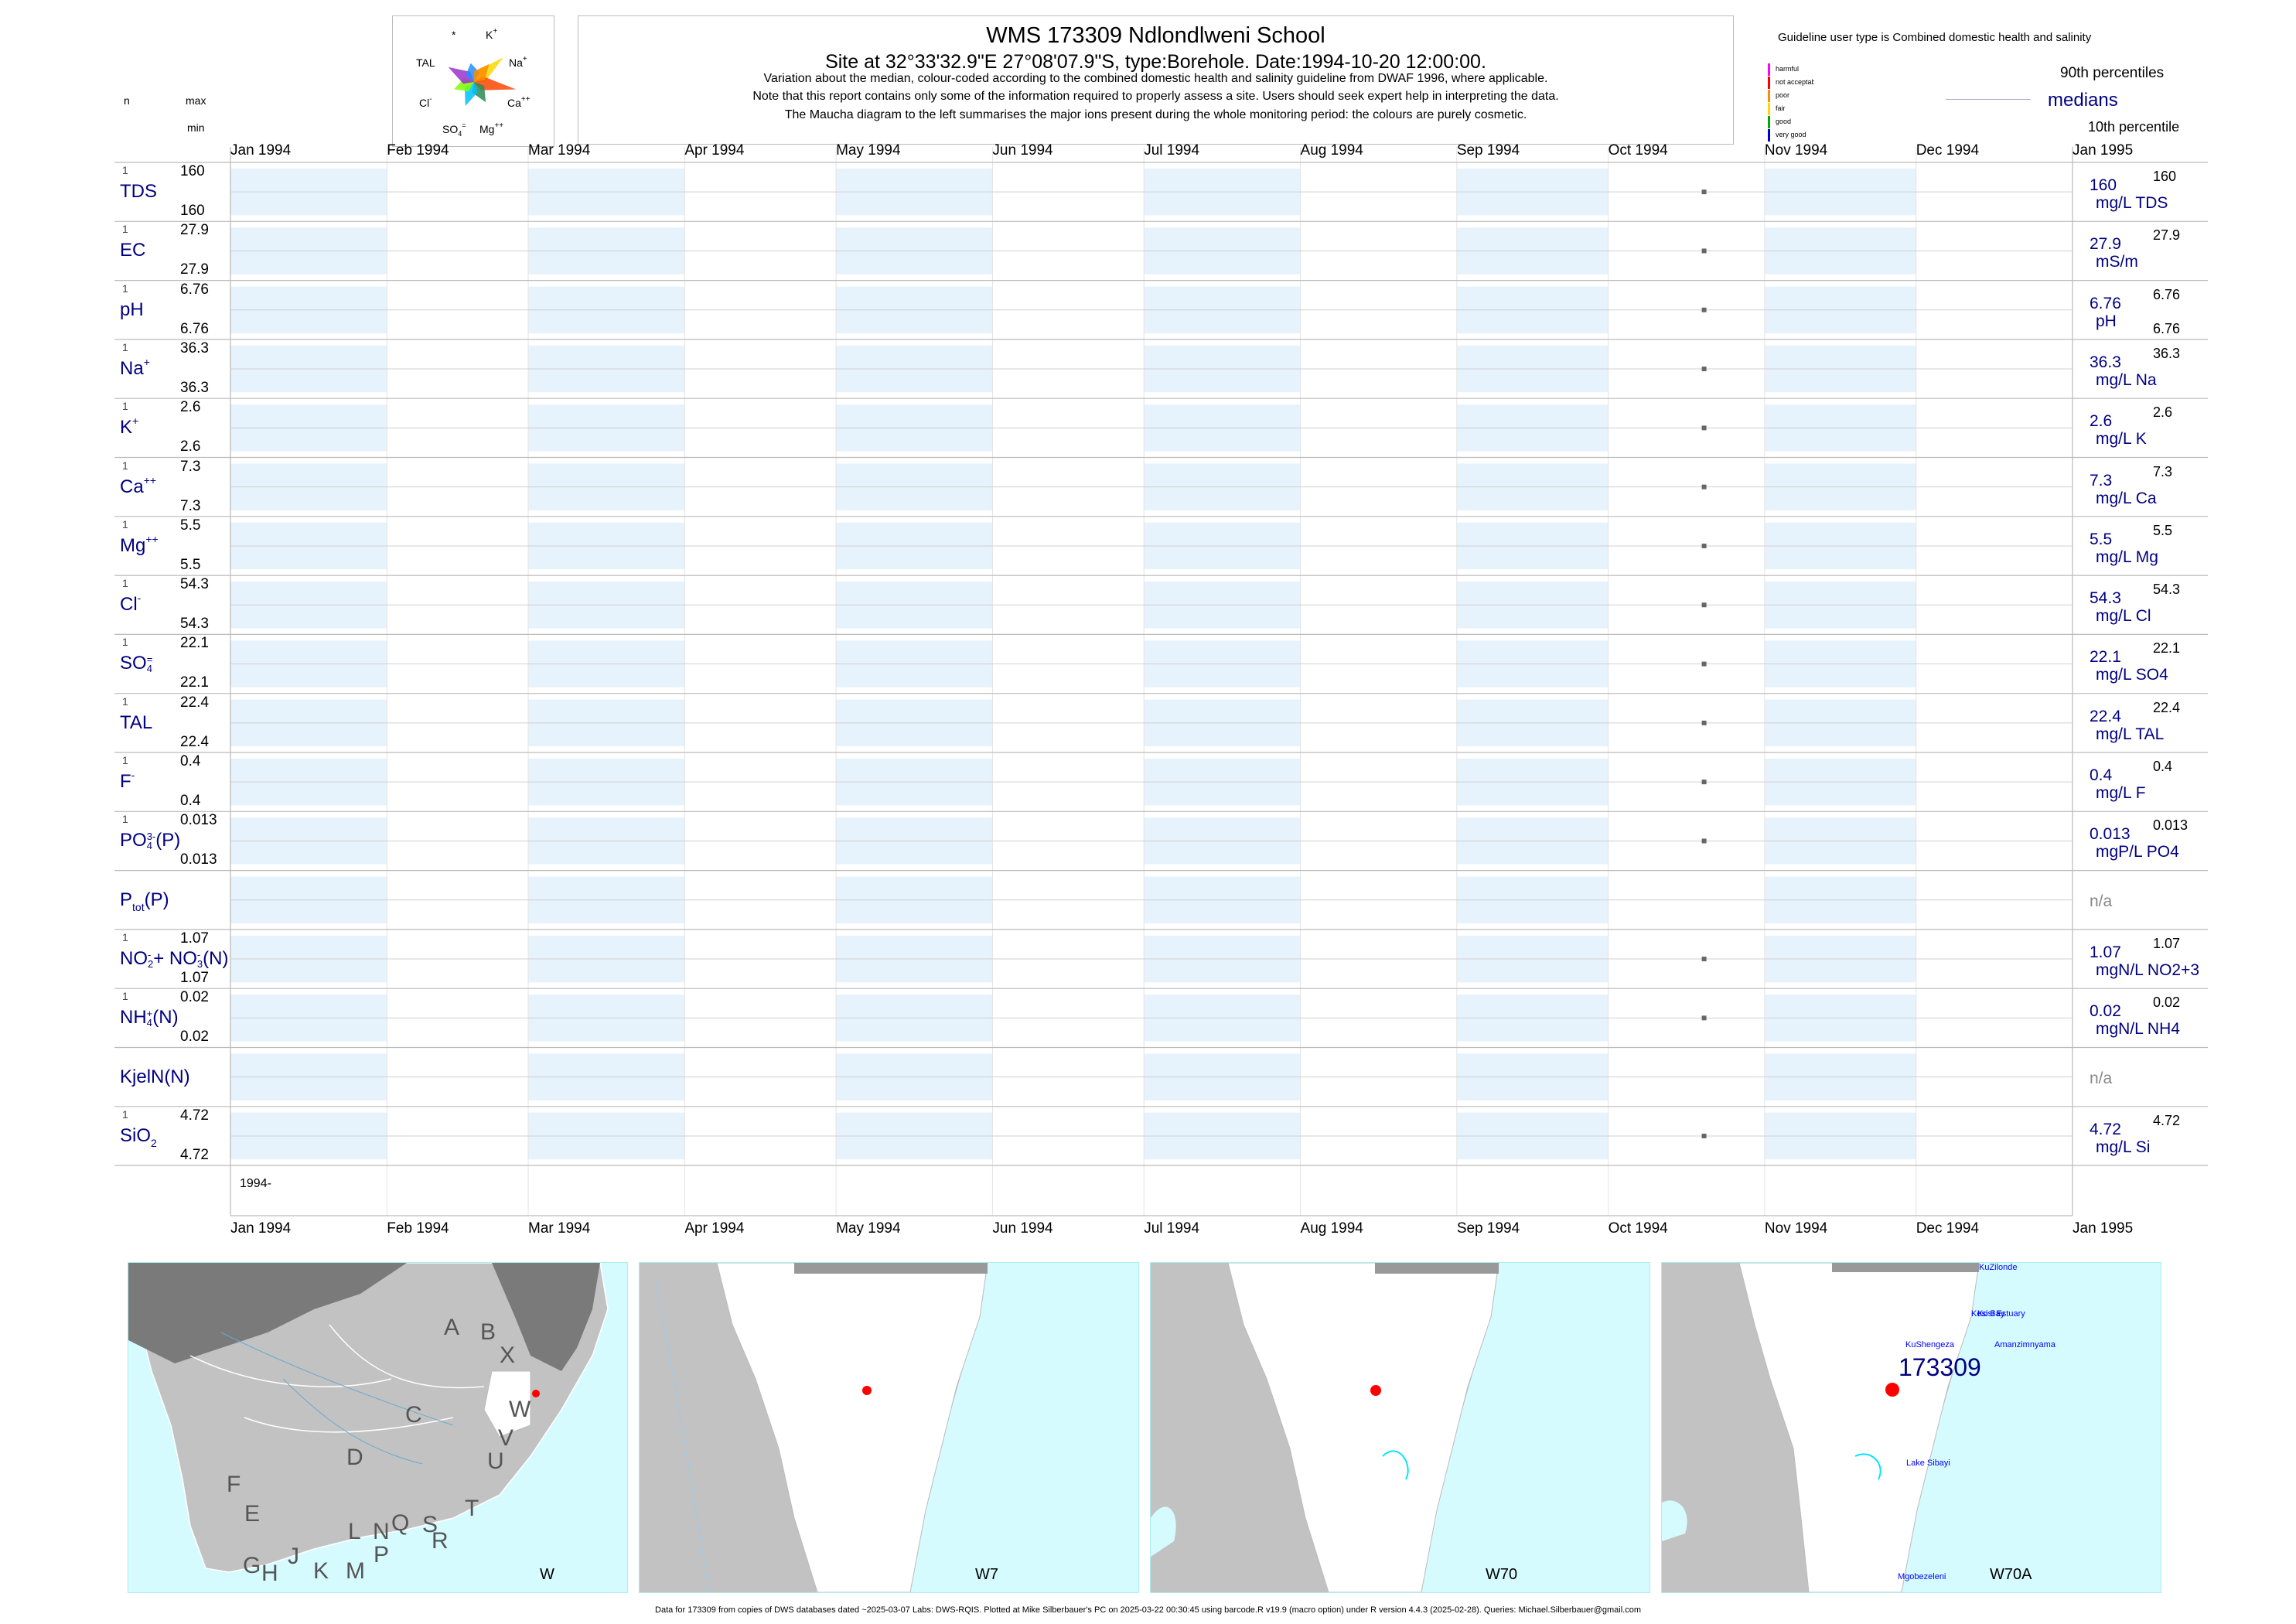 The image size is (2296, 1624). I want to click on row-max-cl: 54.3, so click(194, 584).